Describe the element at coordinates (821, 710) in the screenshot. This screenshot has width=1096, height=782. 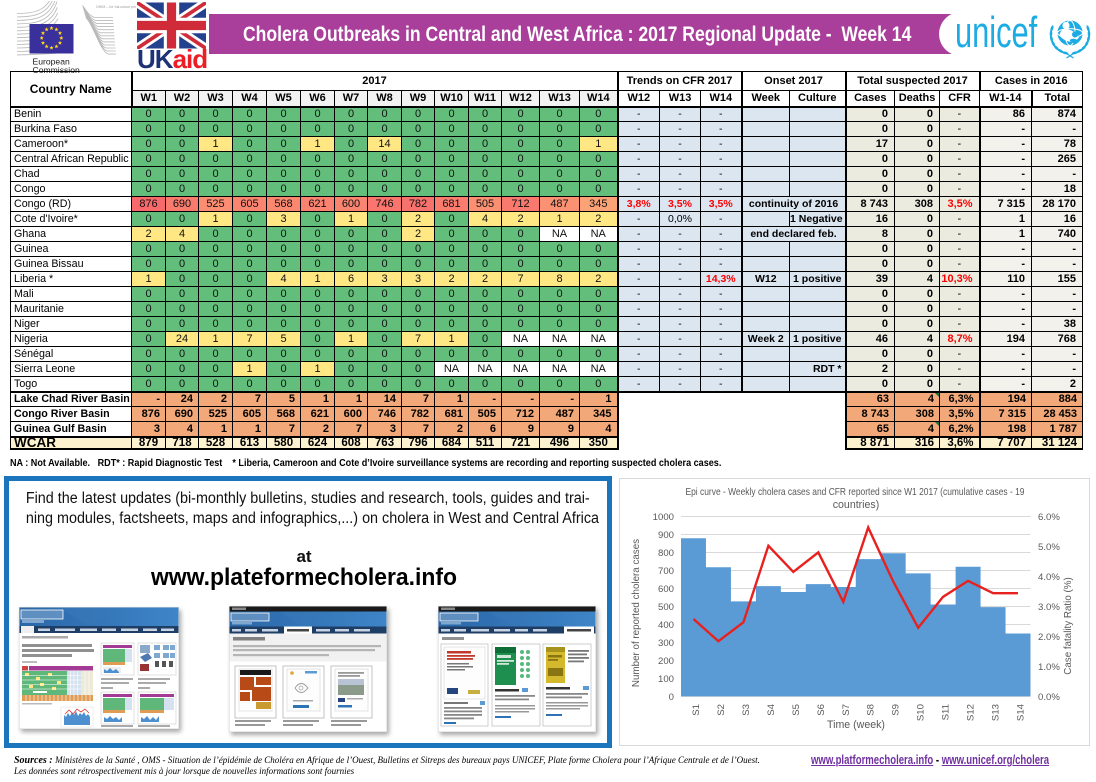
I see `svg-text: S6` at that location.